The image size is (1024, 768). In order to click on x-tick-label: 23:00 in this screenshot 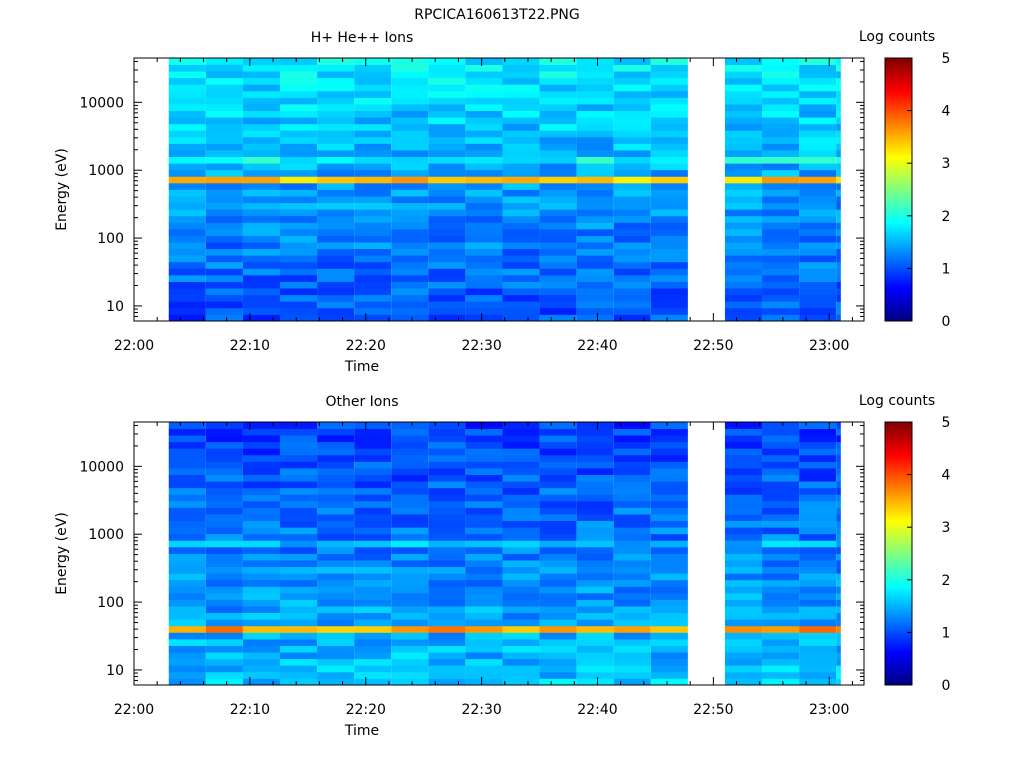, I will do `click(829, 346)`.